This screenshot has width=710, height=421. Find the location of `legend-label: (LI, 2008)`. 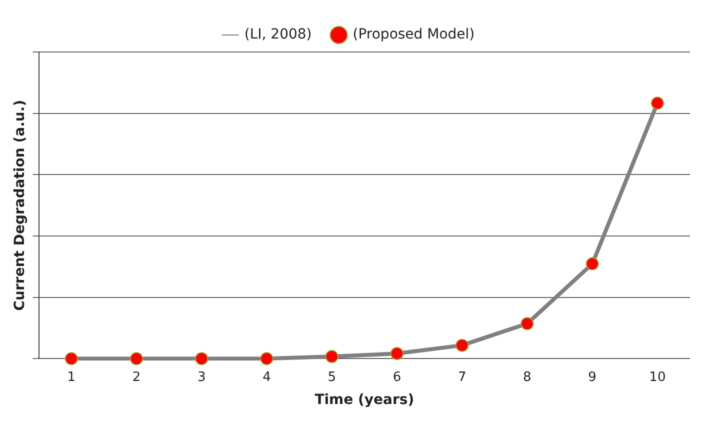

legend-label: (LI, 2008) is located at coordinates (278, 34).